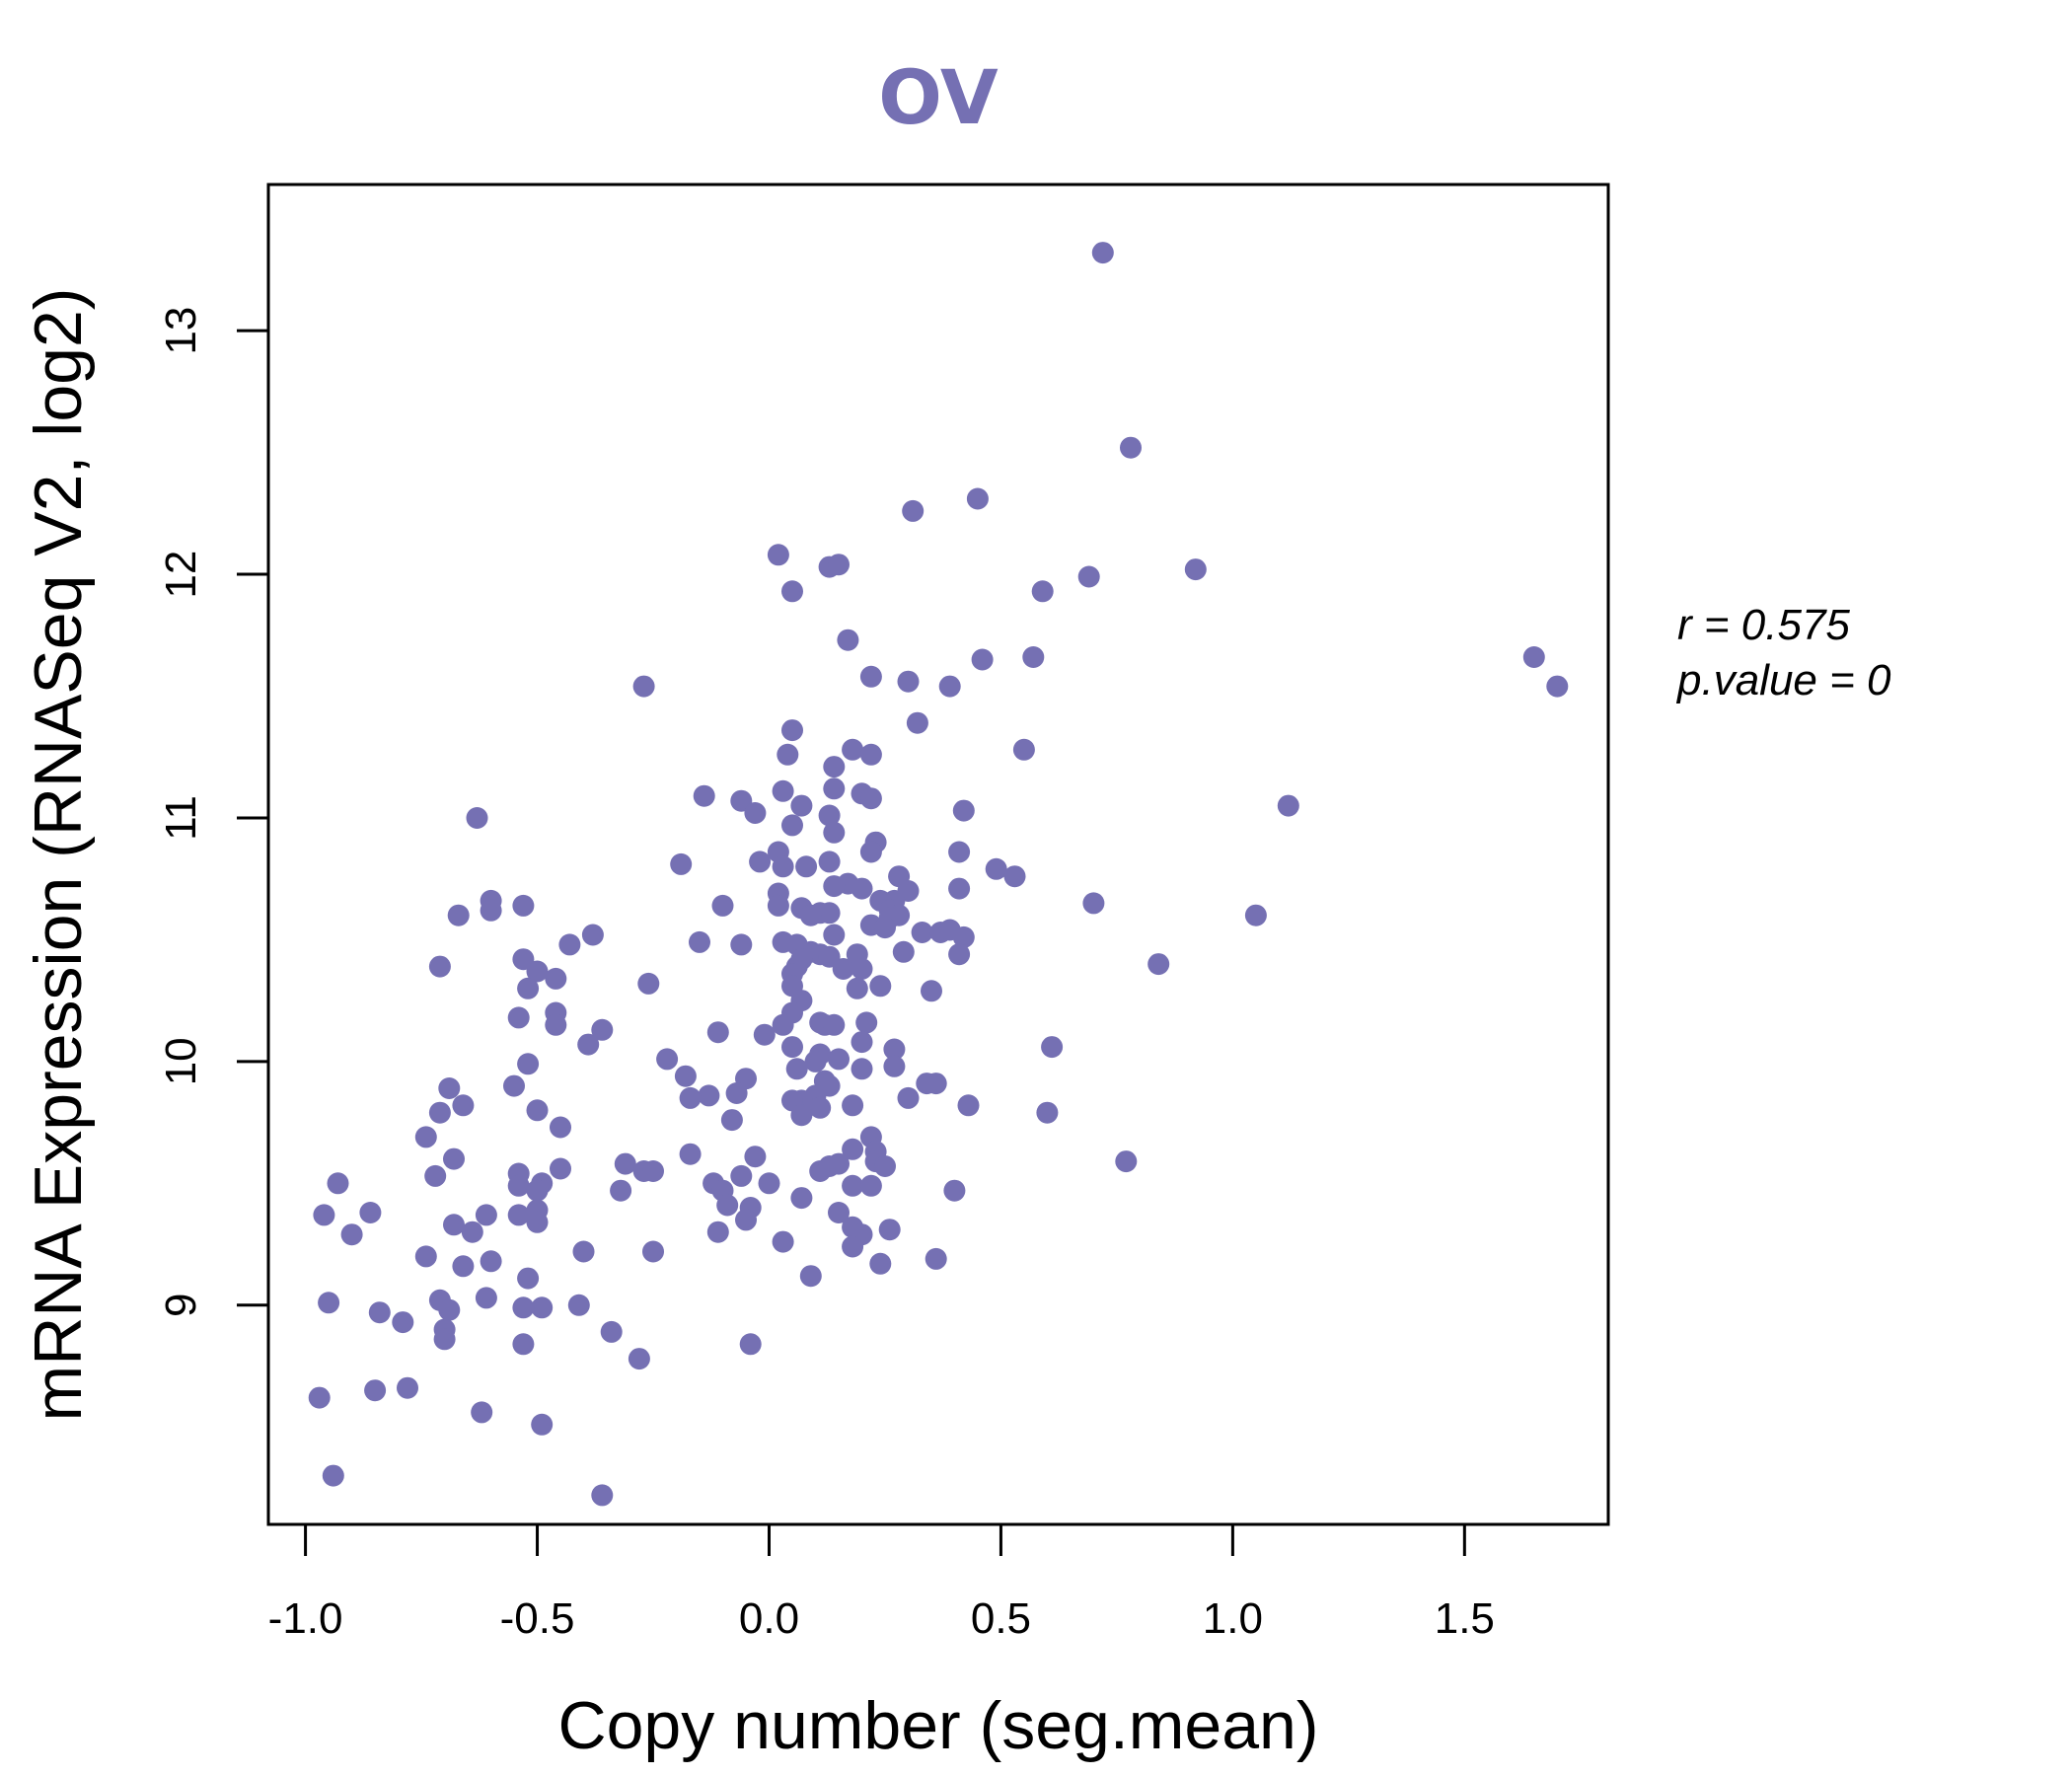 The image size is (2072, 1776). Describe the element at coordinates (305, 1618) in the screenshot. I see `x-tick-label-0: -1.0` at that location.